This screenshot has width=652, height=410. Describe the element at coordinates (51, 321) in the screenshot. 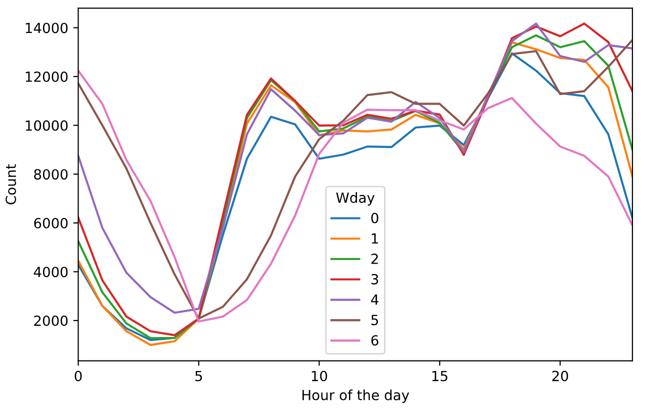

I see `y-tick-label: 2000` at that location.